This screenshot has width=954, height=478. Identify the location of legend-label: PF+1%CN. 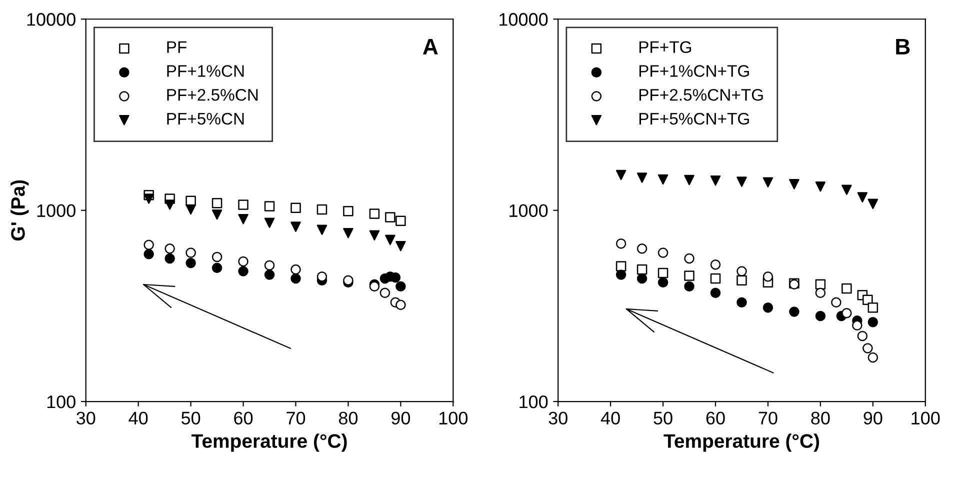
(205, 71).